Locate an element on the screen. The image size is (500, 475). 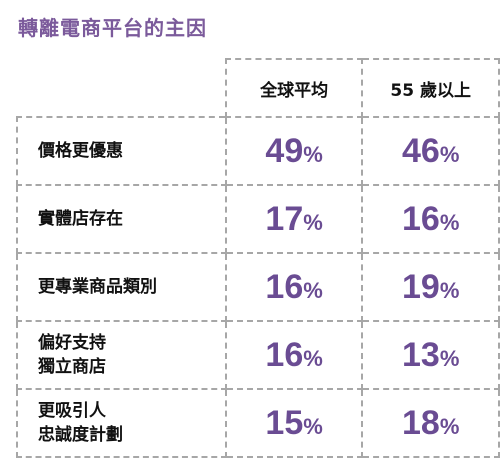
row-label: 更吸引人 忠誠度計劃 is located at coordinates (121, 423).